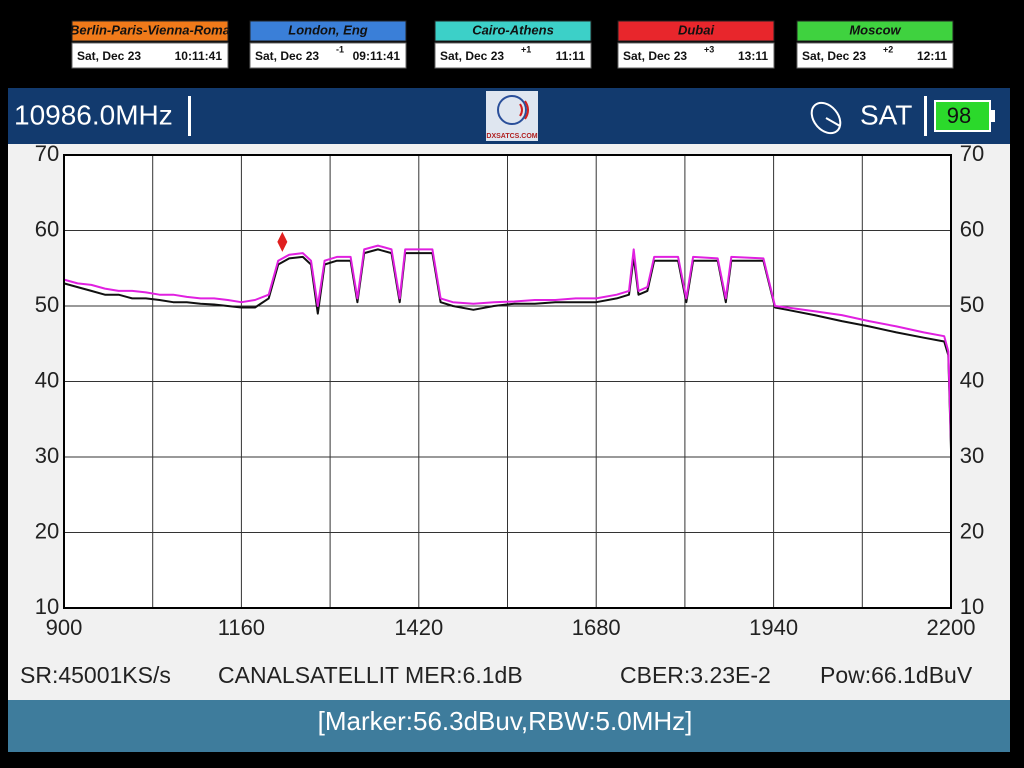 Image resolution: width=1024 pixels, height=768 pixels. Describe the element at coordinates (932, 56) in the screenshot. I see `clock-time: 12:11` at that location.